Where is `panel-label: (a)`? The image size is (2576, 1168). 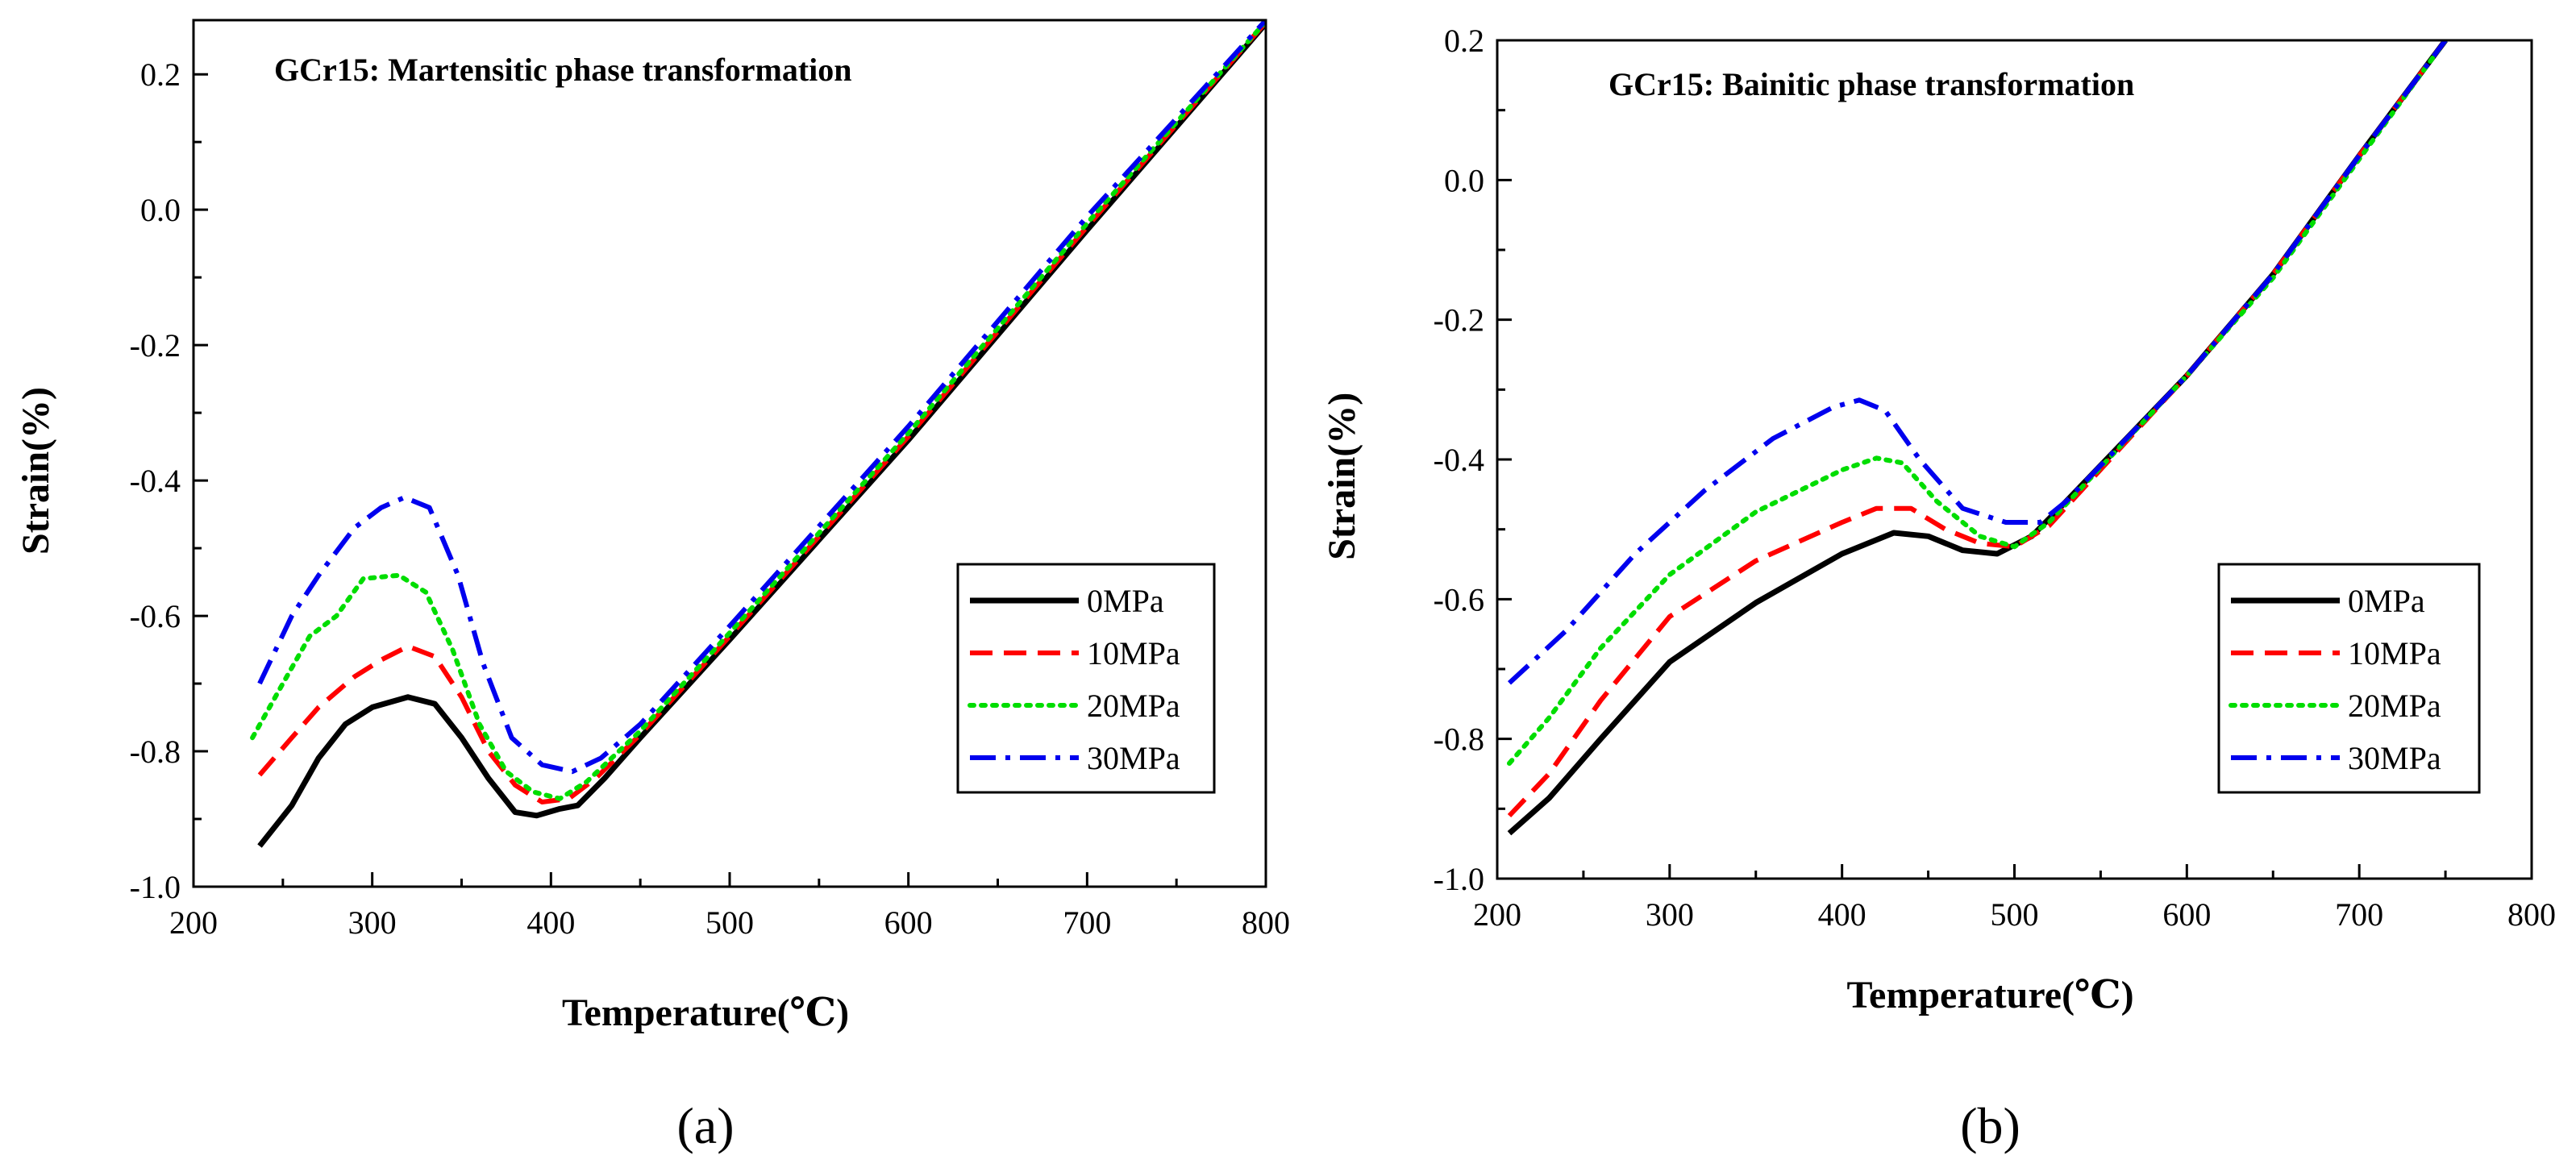 panel-label: (a) is located at coordinates (705, 1125).